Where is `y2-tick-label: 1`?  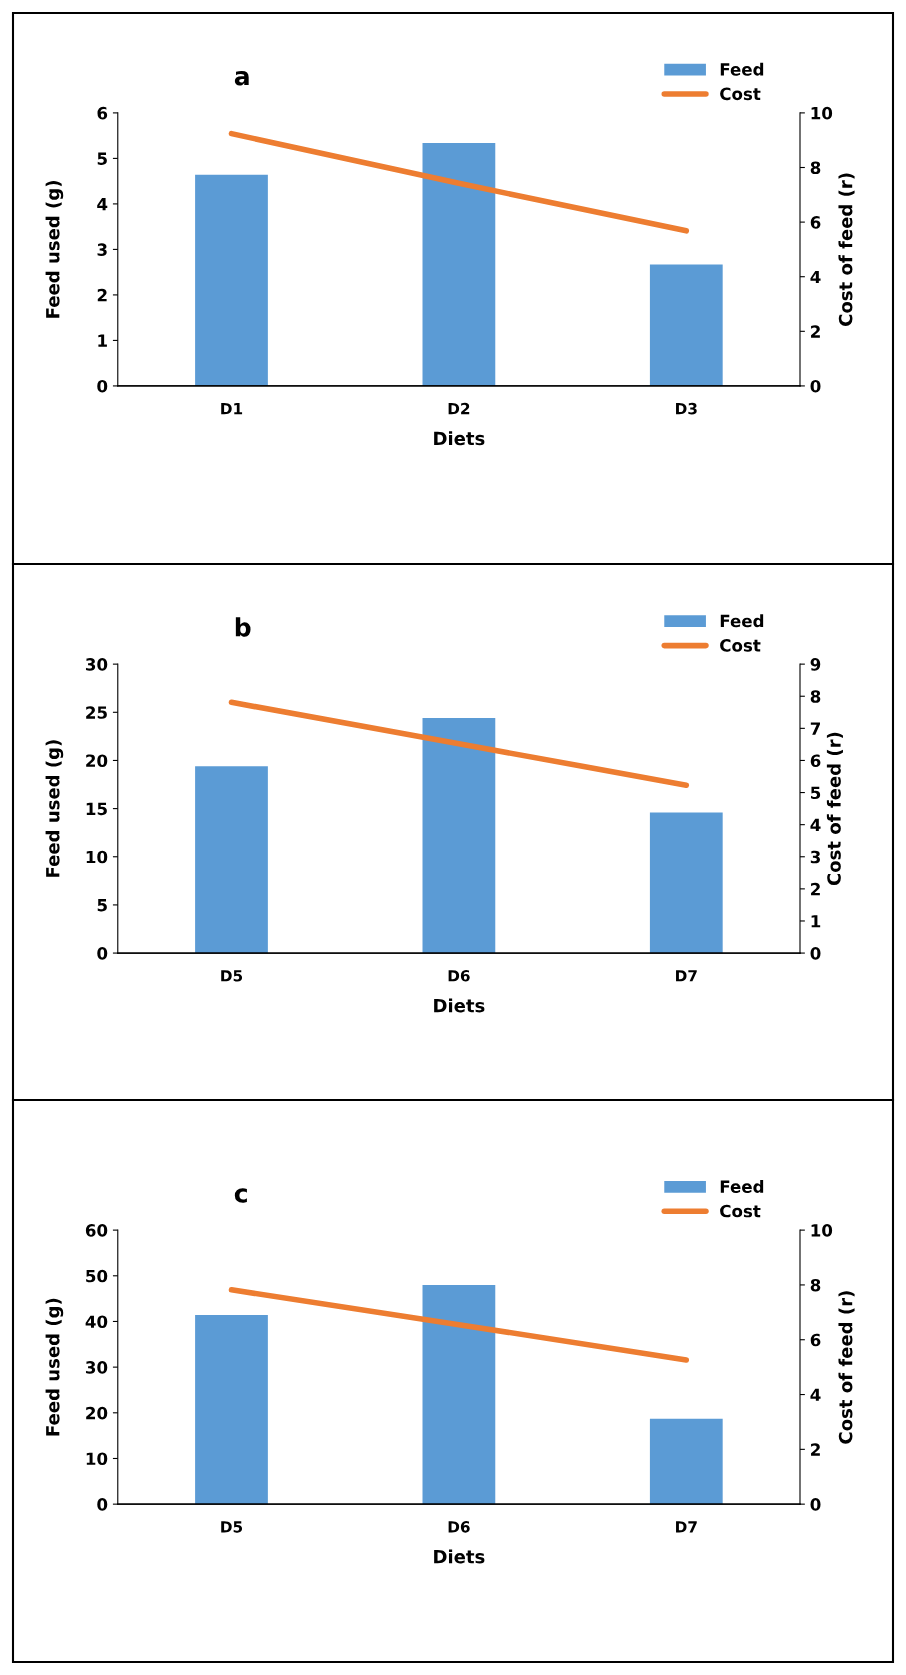 y2-tick-label: 1 is located at coordinates (816, 921).